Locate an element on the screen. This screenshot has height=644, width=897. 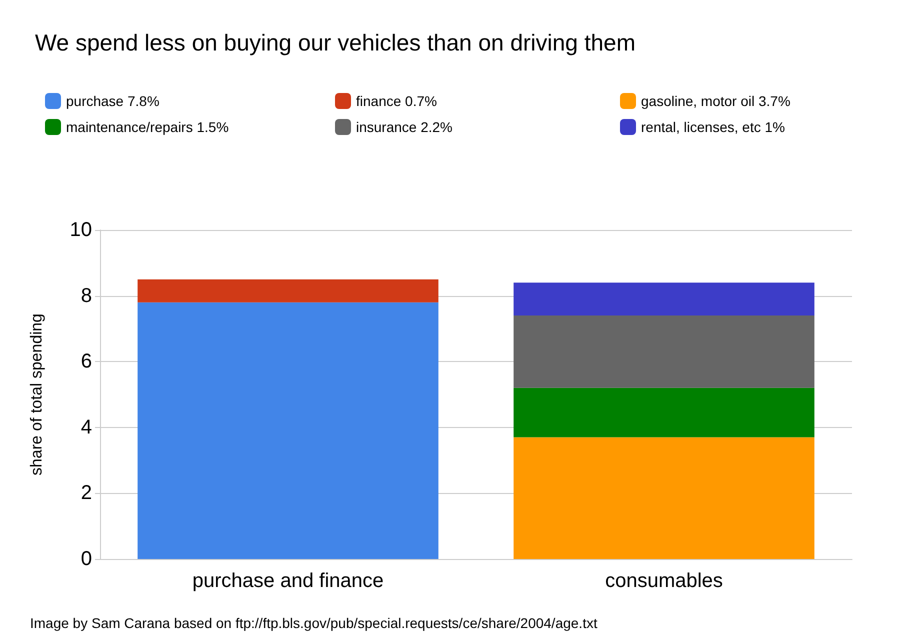
legend-label: rental, licenses, etc 1% is located at coordinates (713, 127).